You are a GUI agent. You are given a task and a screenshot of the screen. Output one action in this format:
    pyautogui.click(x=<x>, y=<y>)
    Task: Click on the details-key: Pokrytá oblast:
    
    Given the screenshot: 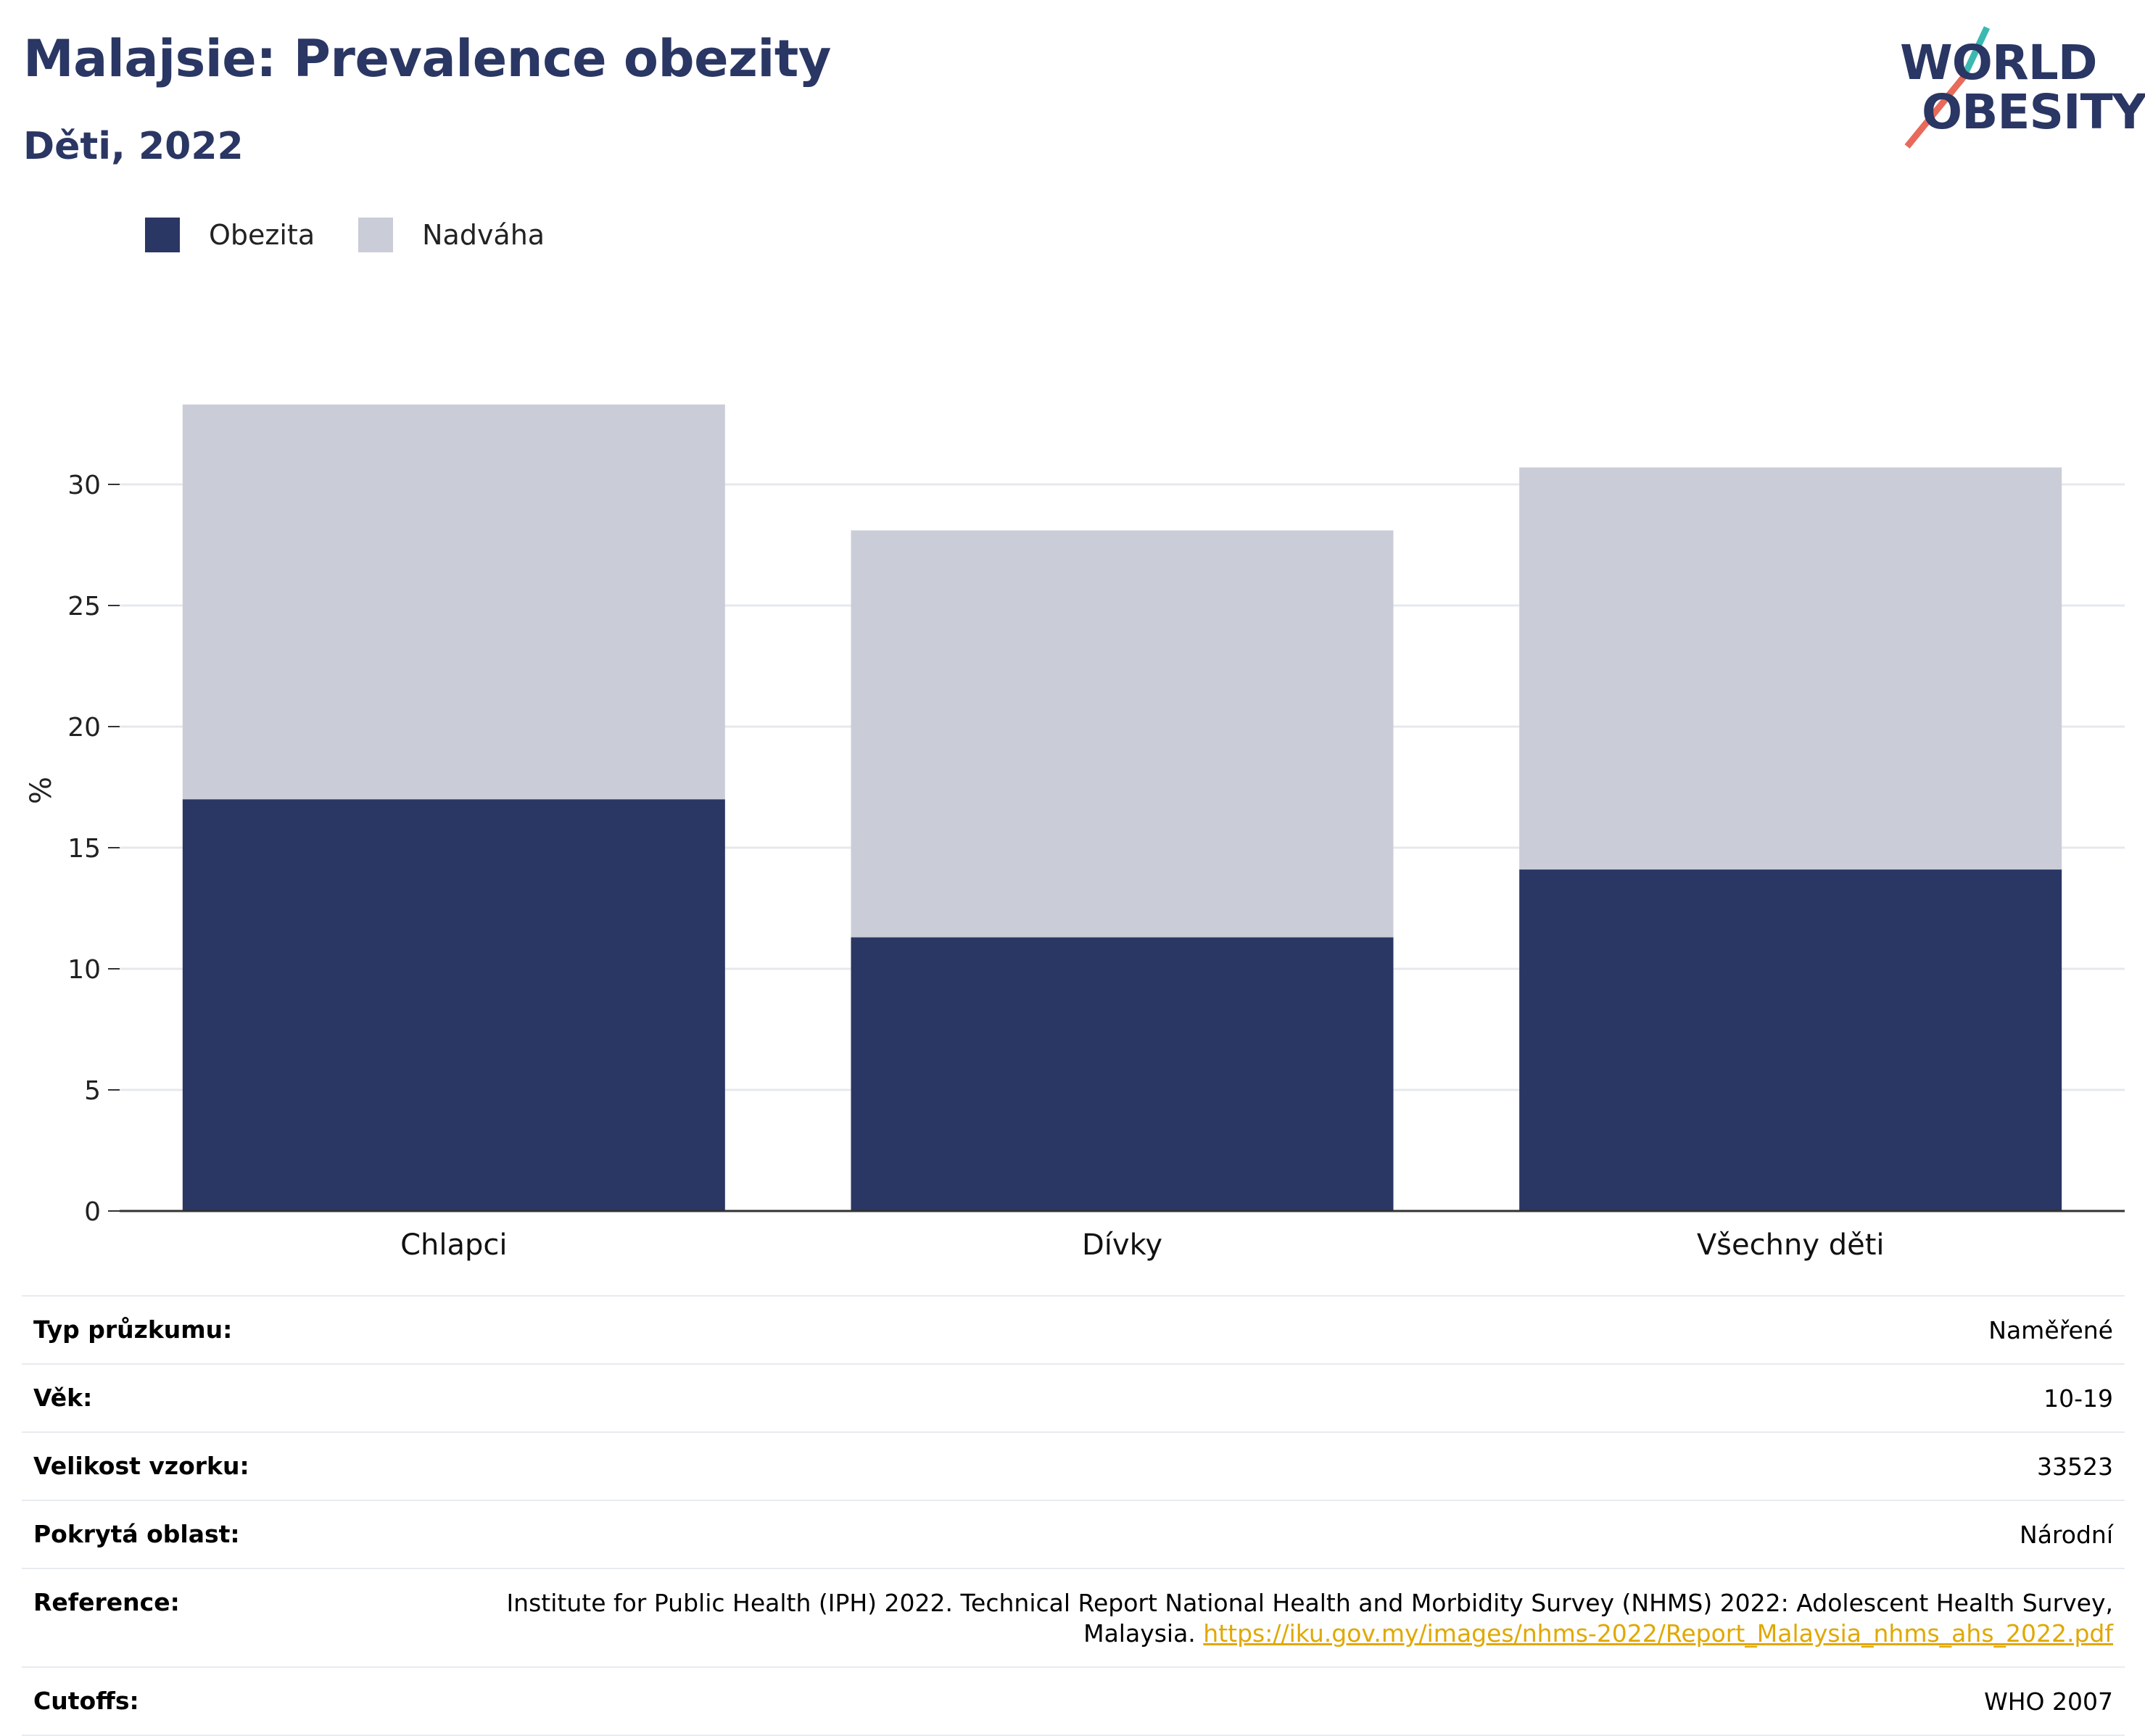 What is the action you would take?
    pyautogui.click(x=137, y=1534)
    